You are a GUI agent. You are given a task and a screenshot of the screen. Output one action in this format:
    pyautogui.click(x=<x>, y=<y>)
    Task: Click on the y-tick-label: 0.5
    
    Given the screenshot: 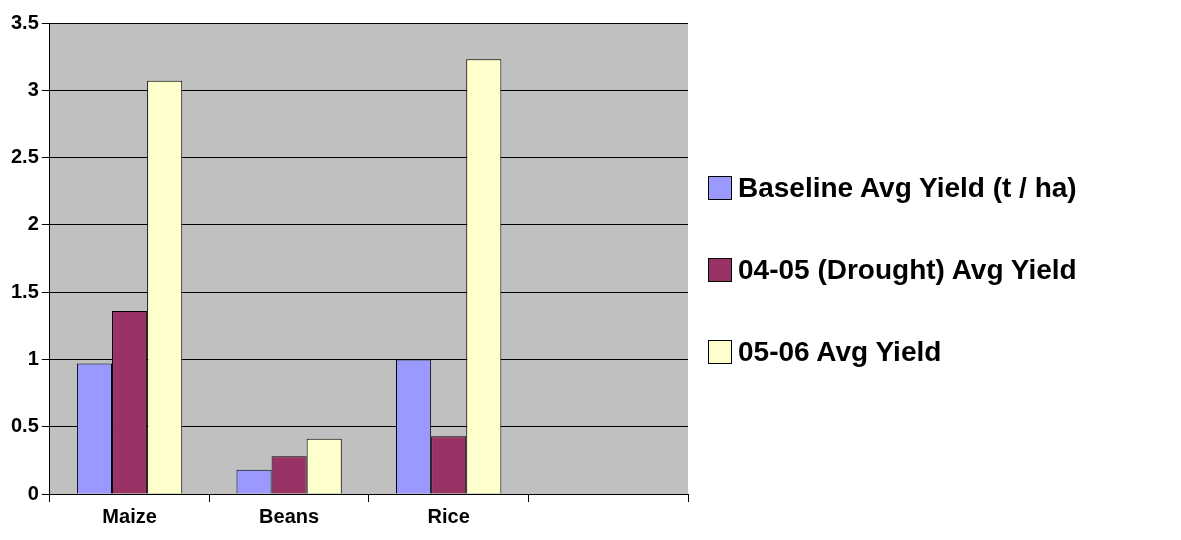 What is the action you would take?
    pyautogui.click(x=24, y=425)
    